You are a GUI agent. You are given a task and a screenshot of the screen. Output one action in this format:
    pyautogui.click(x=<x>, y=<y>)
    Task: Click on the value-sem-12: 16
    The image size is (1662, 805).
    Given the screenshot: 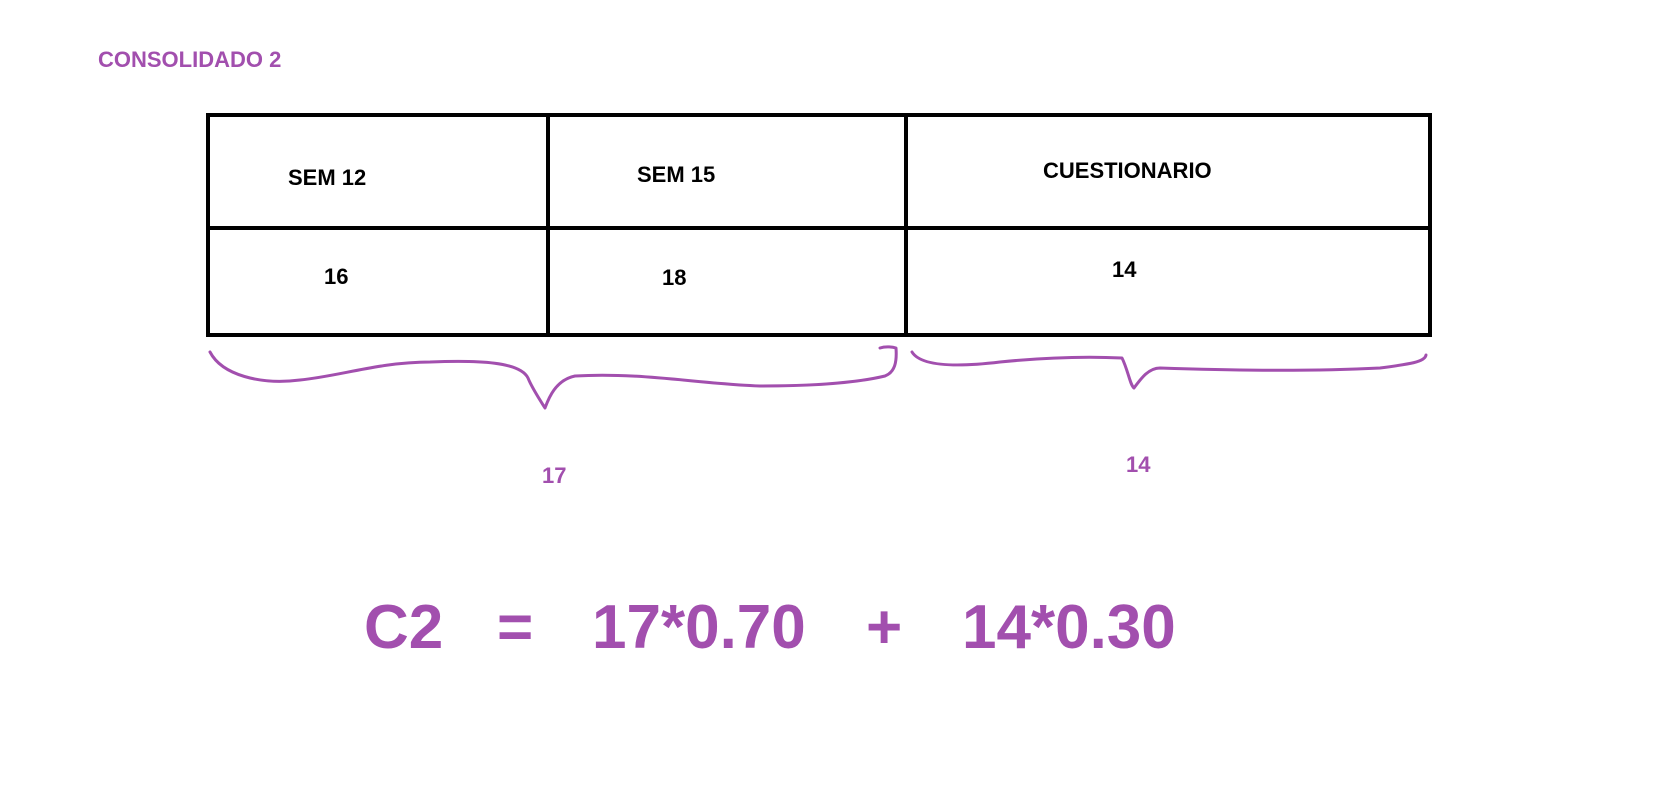 What is the action you would take?
    pyautogui.click(x=336, y=276)
    